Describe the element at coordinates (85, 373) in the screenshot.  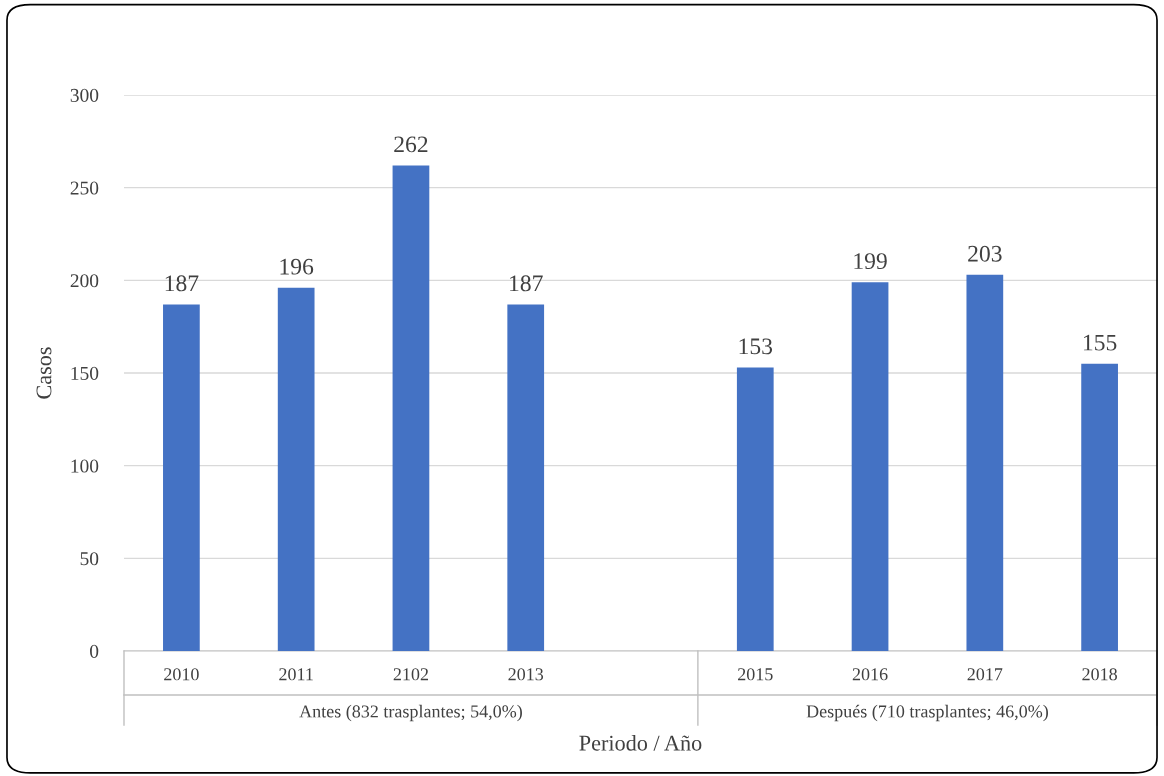
I see `y-tick-label: 150` at that location.